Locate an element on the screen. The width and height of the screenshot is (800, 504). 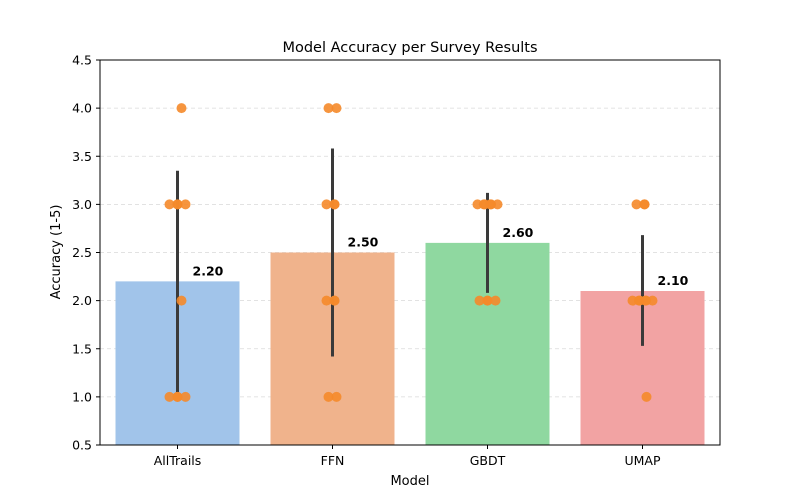
value-label-layer: 2.20 2.50 2.60 2.10 is located at coordinates (441, 256).